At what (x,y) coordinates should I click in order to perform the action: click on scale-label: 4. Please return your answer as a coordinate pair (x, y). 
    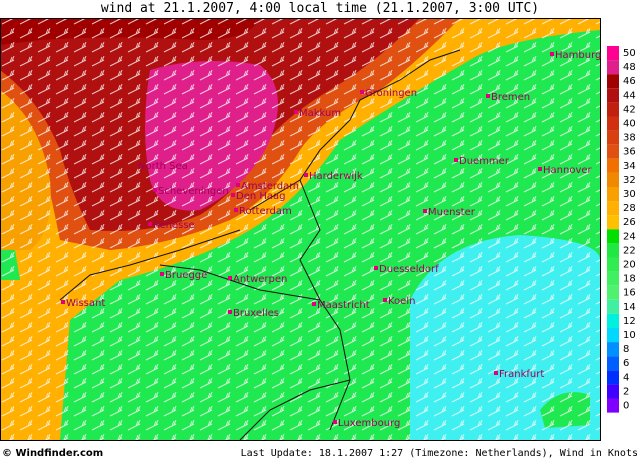
    Looking at the image, I should click on (626, 377).